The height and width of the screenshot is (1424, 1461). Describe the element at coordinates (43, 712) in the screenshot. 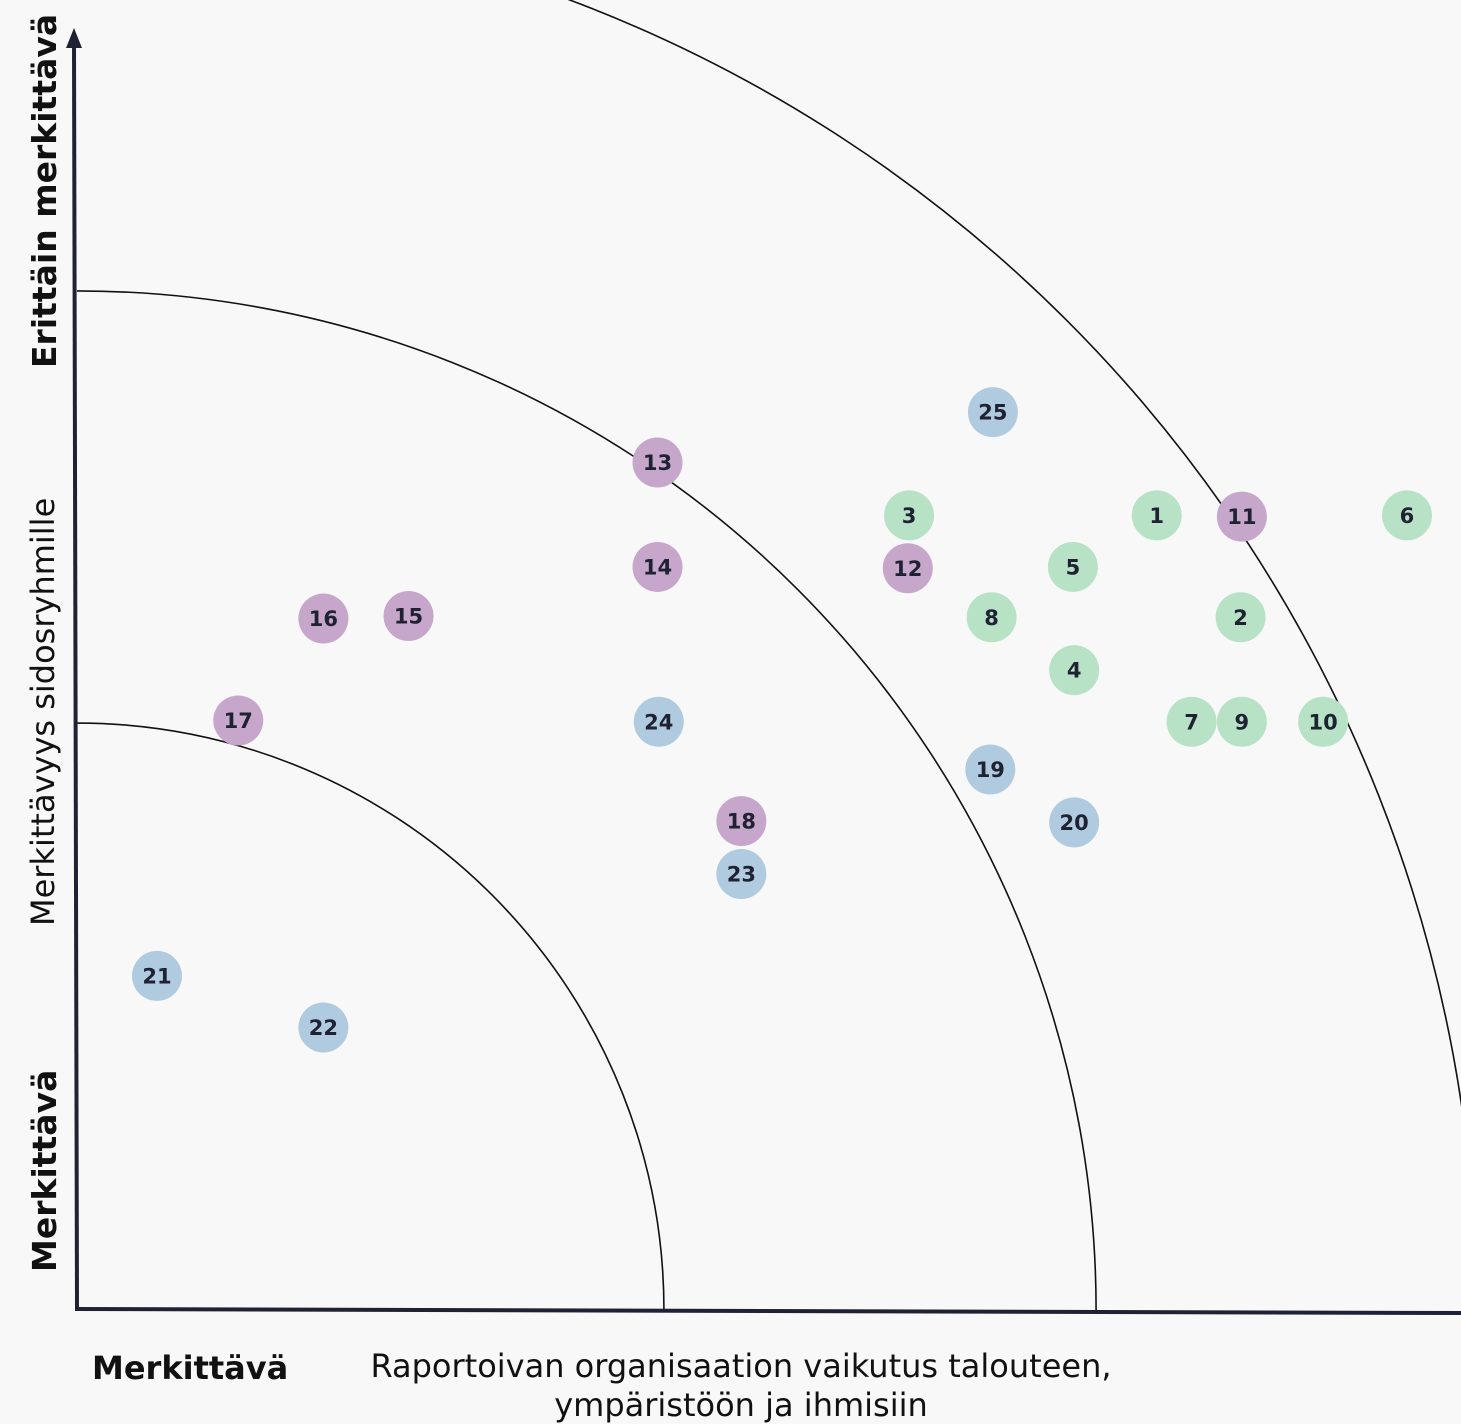

I see `y-axis-title: Merkittävyys sidosryhmille` at that location.